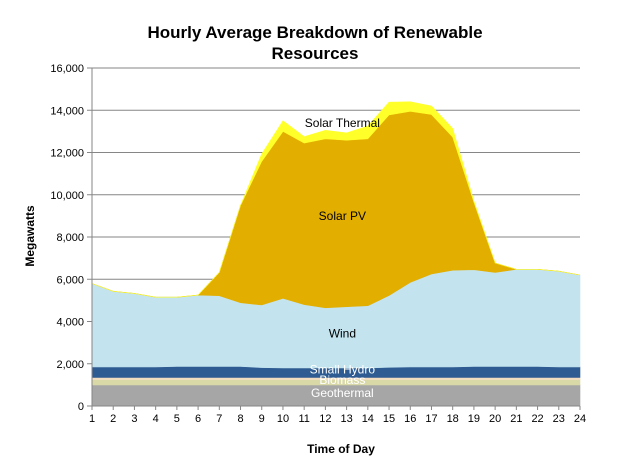 This screenshot has width=630, height=468. What do you see at coordinates (341, 449) in the screenshot?
I see `x-axis-title: Time of Day` at bounding box center [341, 449].